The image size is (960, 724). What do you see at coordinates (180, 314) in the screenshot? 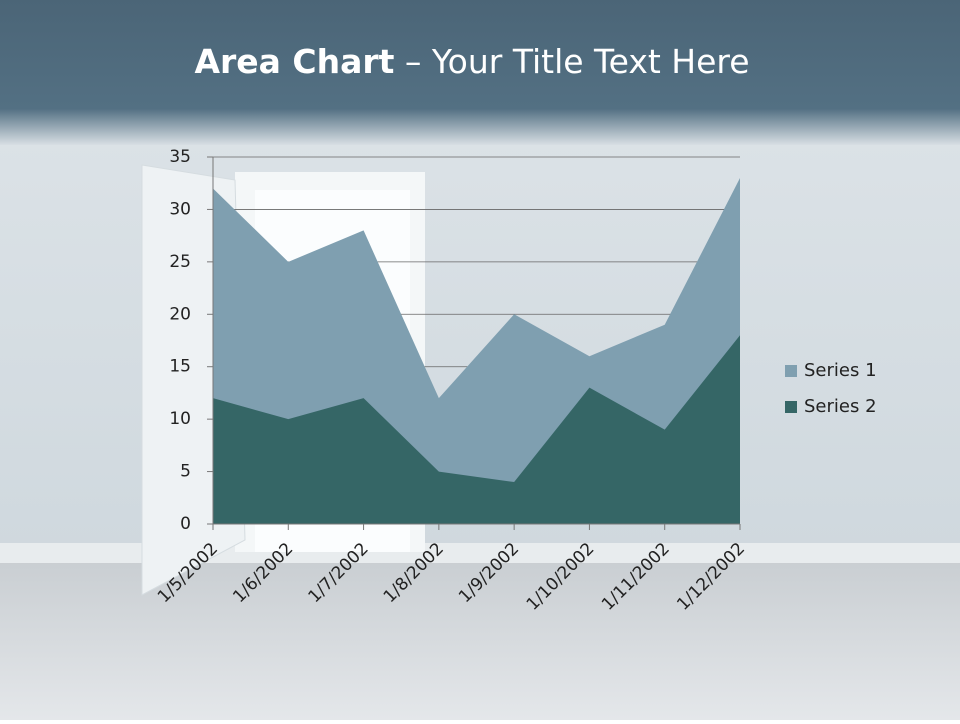
I see `y-tick-label: 20` at bounding box center [180, 314].